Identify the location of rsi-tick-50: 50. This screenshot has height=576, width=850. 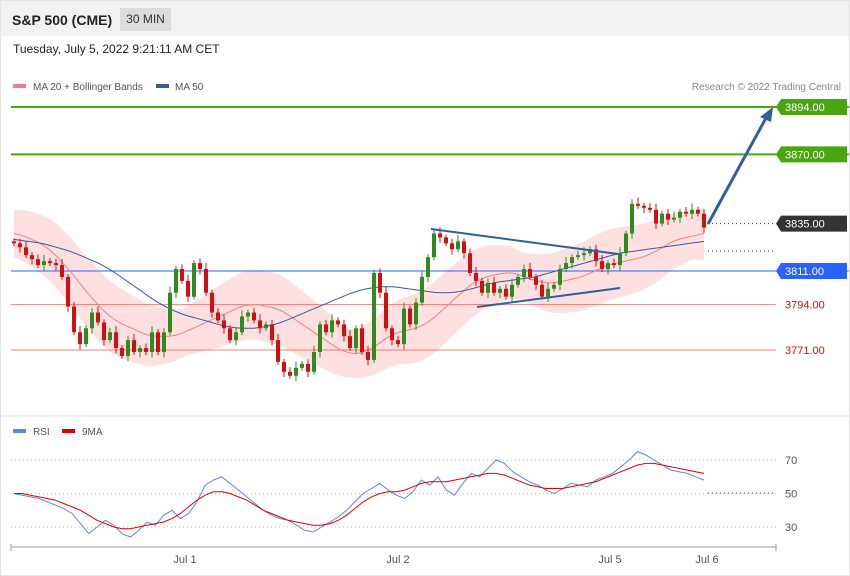
(791, 495).